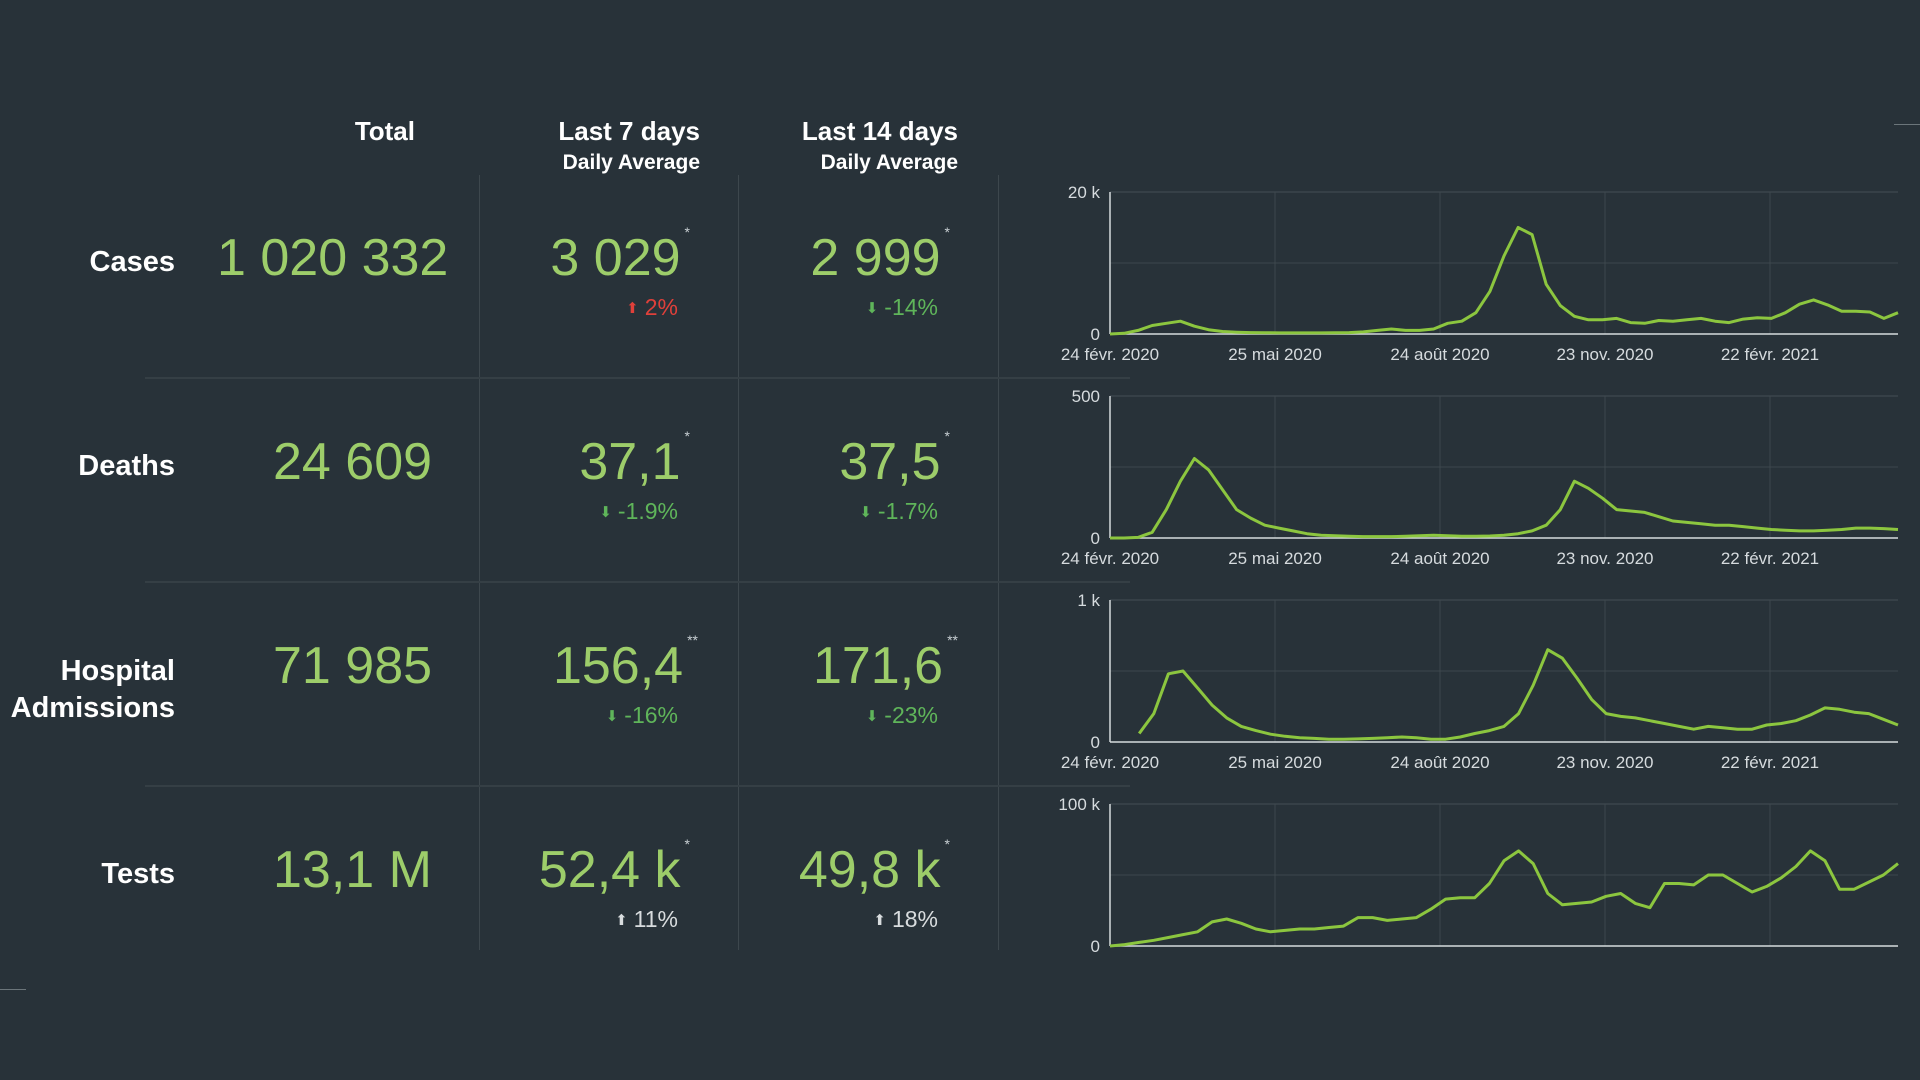 Image resolution: width=1920 pixels, height=1080 pixels. What do you see at coordinates (911, 307) in the screenshot?
I see `cases-avg14-change-text: -14%` at bounding box center [911, 307].